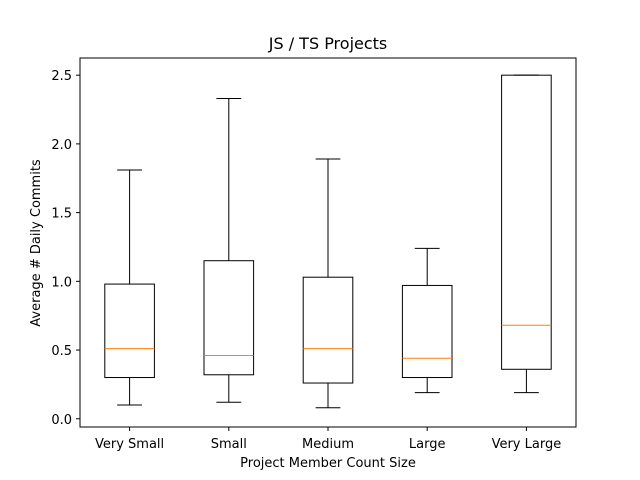 This screenshot has height=480, width=640. Describe the element at coordinates (229, 250) in the screenshot. I see `box-small` at that location.